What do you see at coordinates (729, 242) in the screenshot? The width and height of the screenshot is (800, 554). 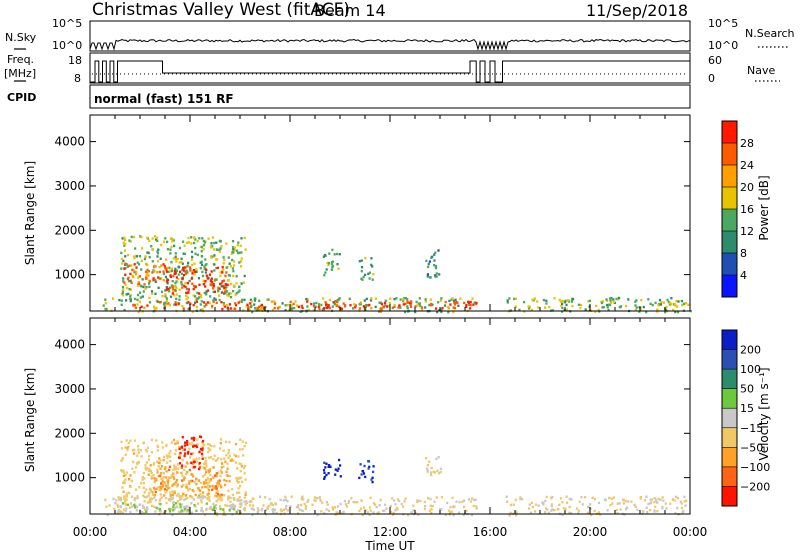 I see `colorbar-swatch` at bounding box center [729, 242].